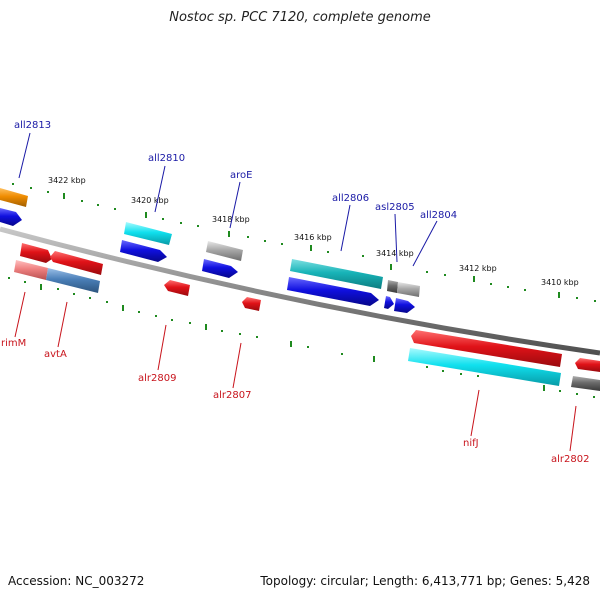 This screenshot has width=600, height=600. Describe the element at coordinates (232, 395) in the screenshot. I see `gene-label-alr2807: alr2807` at that location.